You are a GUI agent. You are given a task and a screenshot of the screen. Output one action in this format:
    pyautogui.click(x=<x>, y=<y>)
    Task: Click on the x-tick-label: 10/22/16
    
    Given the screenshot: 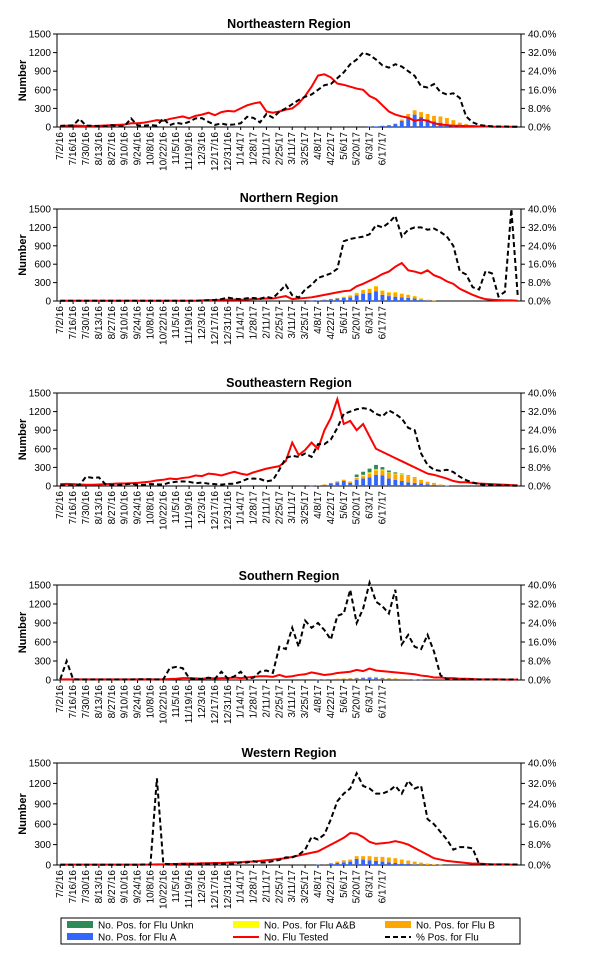 What is the action you would take?
    pyautogui.click(x=163, y=151)
    